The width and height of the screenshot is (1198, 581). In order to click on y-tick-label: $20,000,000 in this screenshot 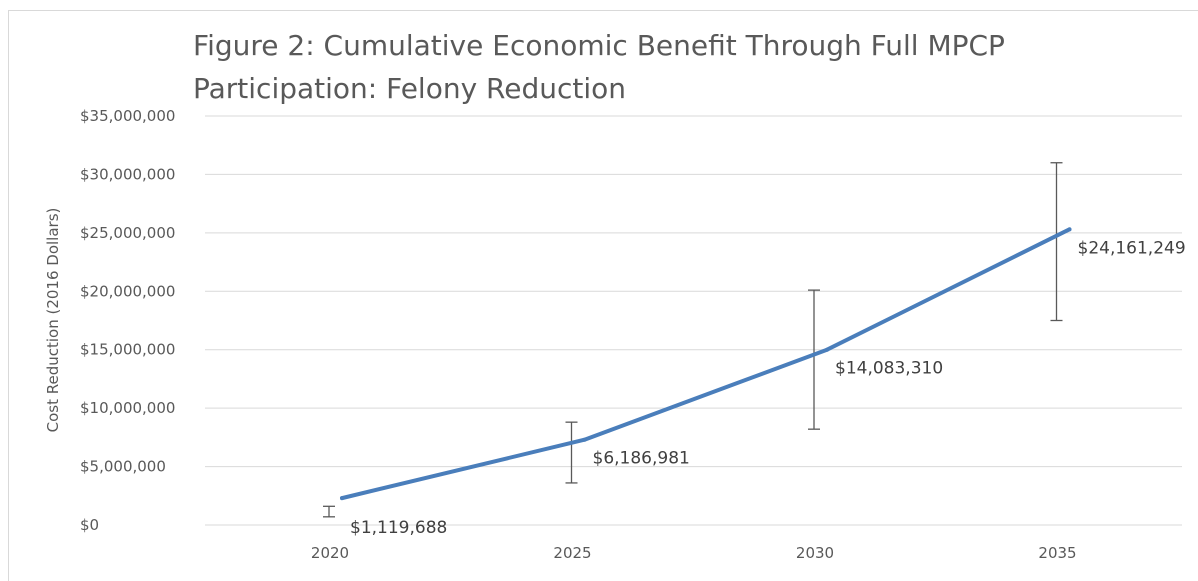, I will do `click(127, 291)`.